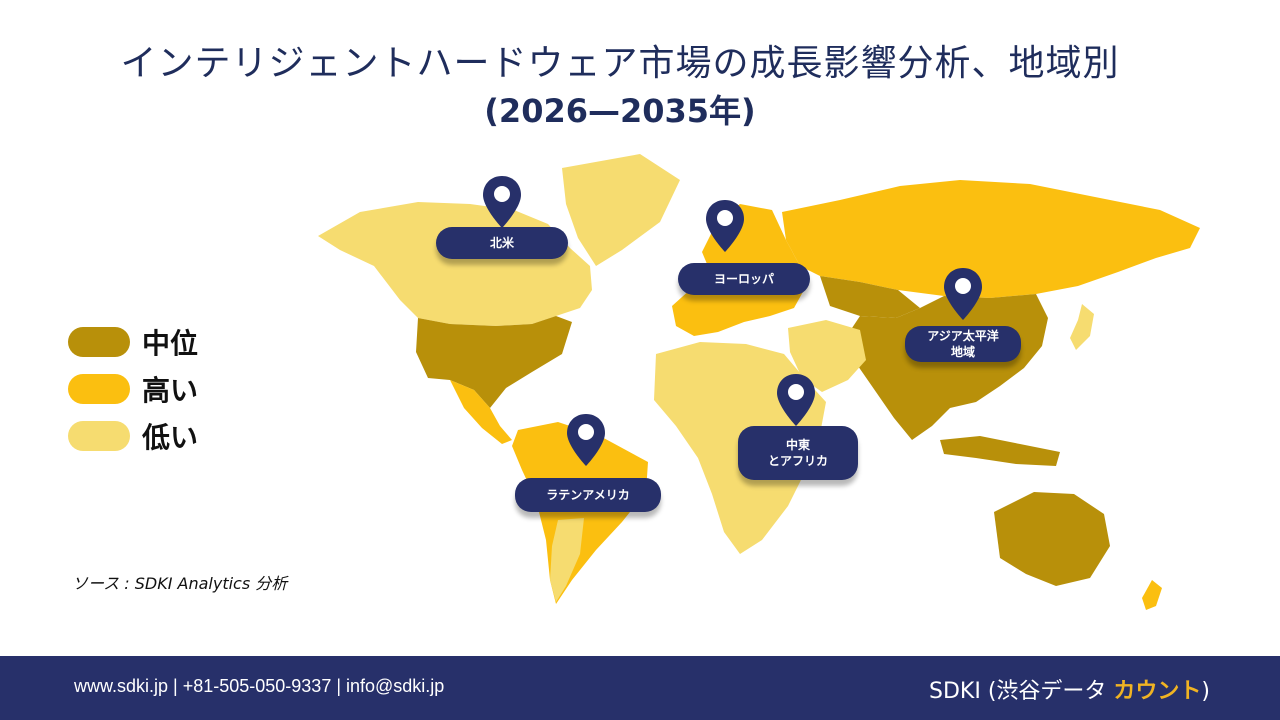 This screenshot has height=720, width=1280. I want to click on greenland, so click(621, 210).